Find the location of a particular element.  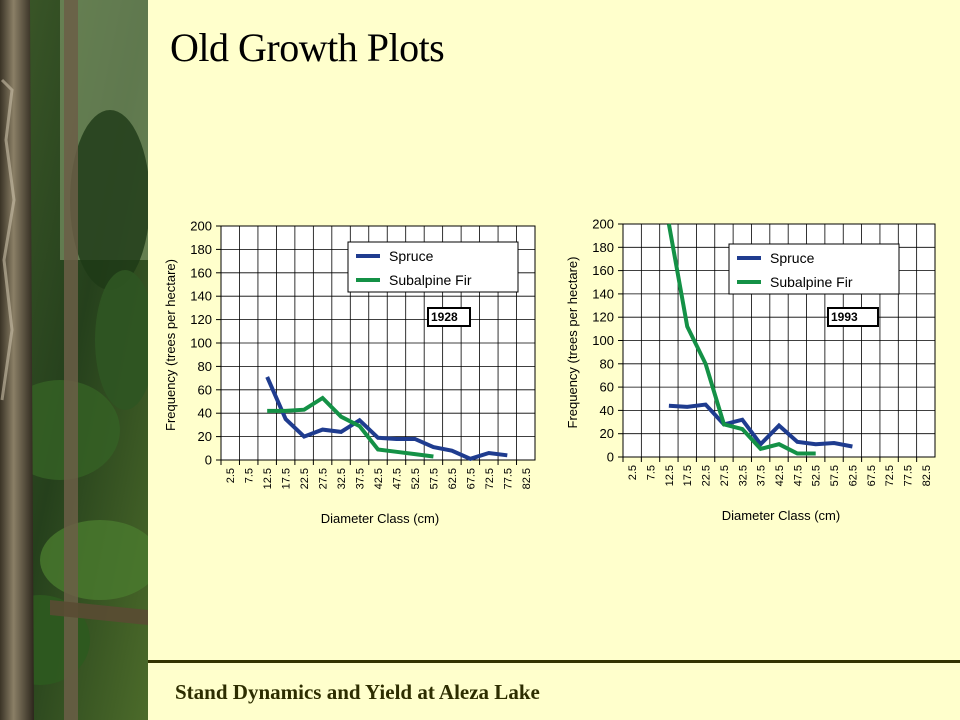

footer-rule is located at coordinates (554, 661).